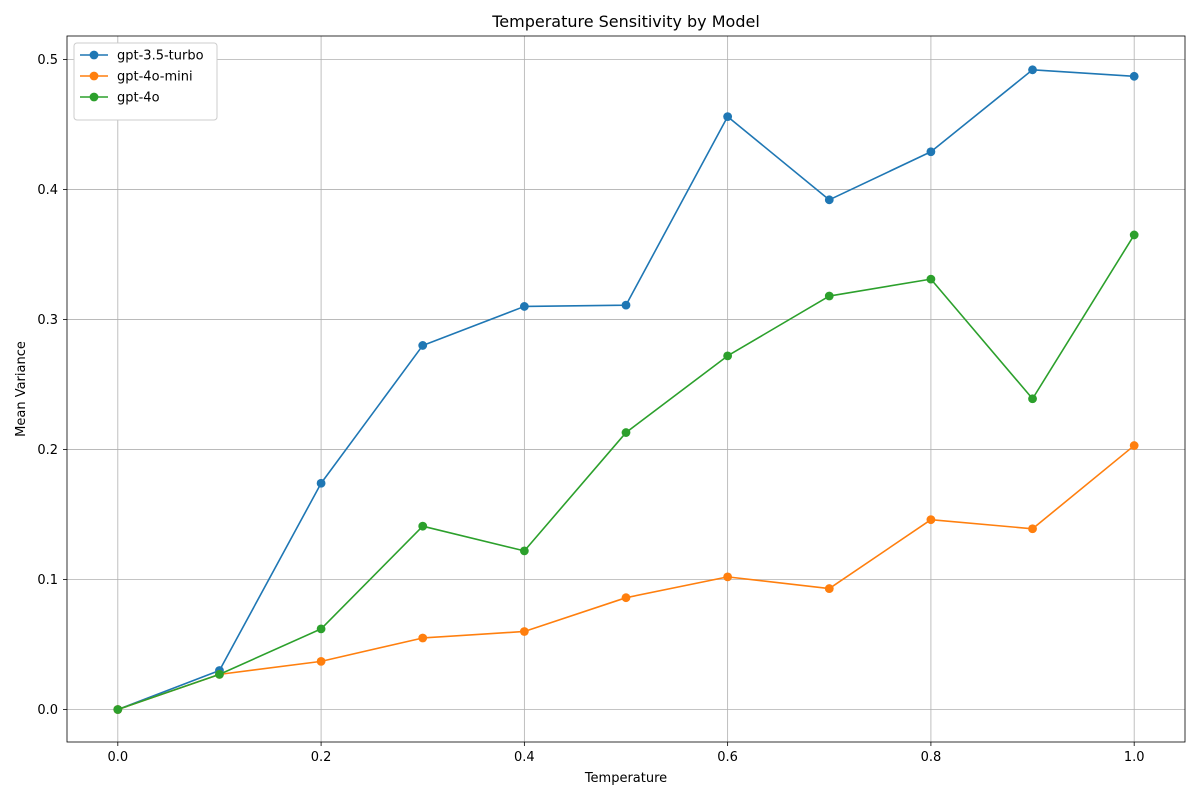 Image resolution: width=1200 pixels, height=800 pixels. What do you see at coordinates (47, 60) in the screenshot?
I see `y-tick-label: 0.5` at bounding box center [47, 60].